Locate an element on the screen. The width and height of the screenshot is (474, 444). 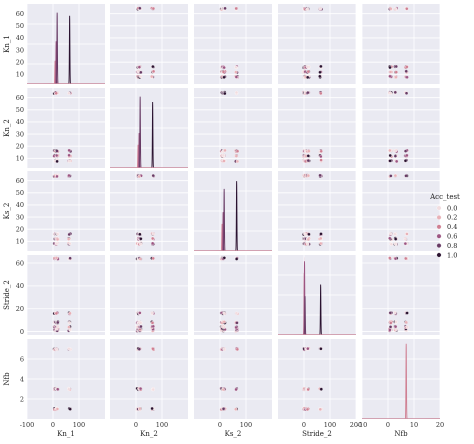
legend-title: Acc_test is located at coordinates (444, 197).